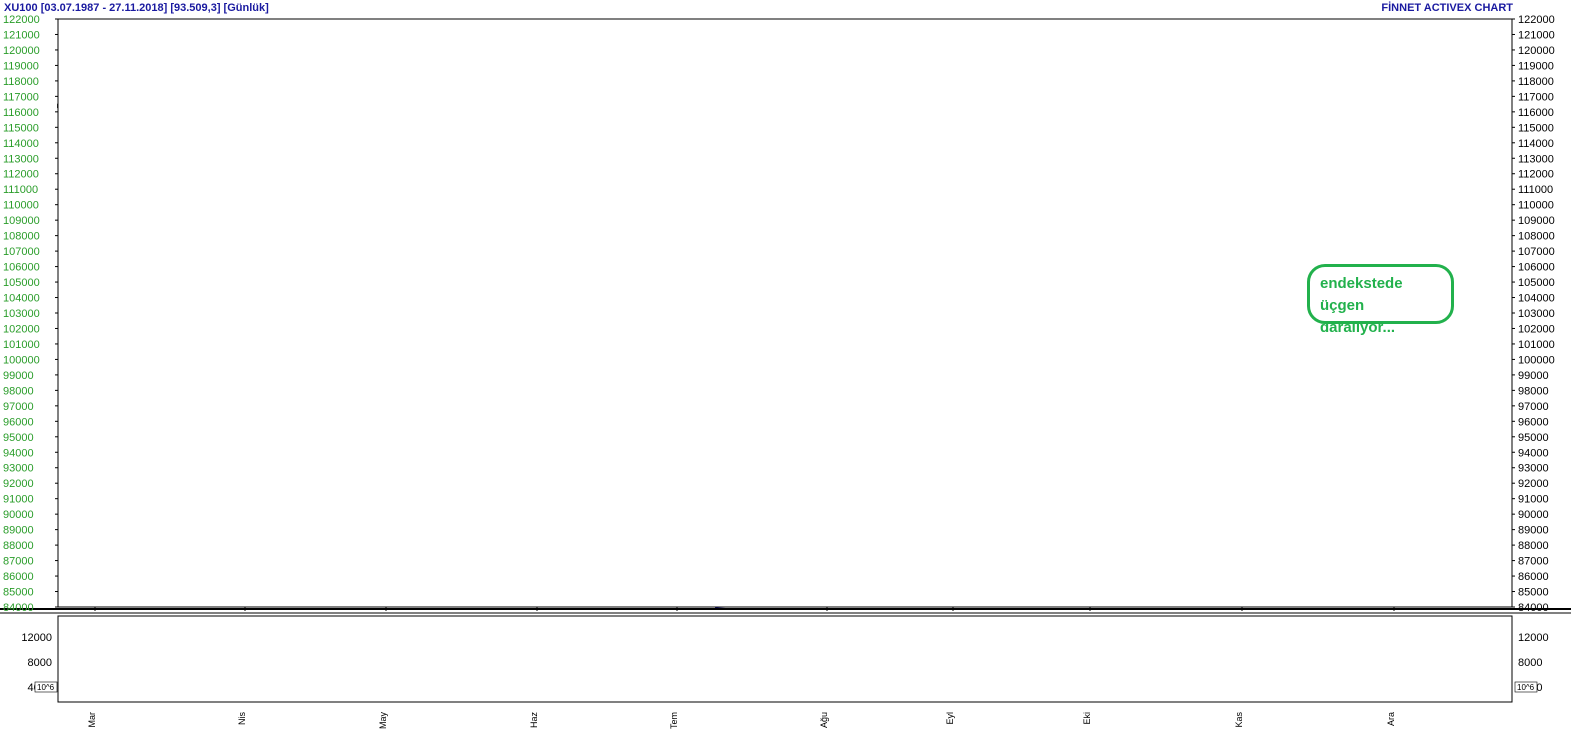  I want to click on y-tick-label-right: 116000, so click(1536, 113).